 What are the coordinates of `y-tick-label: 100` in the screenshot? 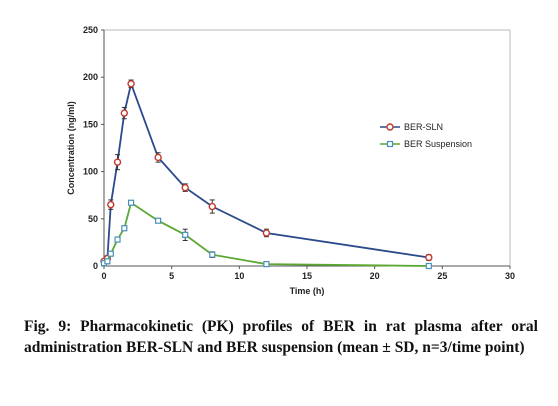 It's located at (90, 172).